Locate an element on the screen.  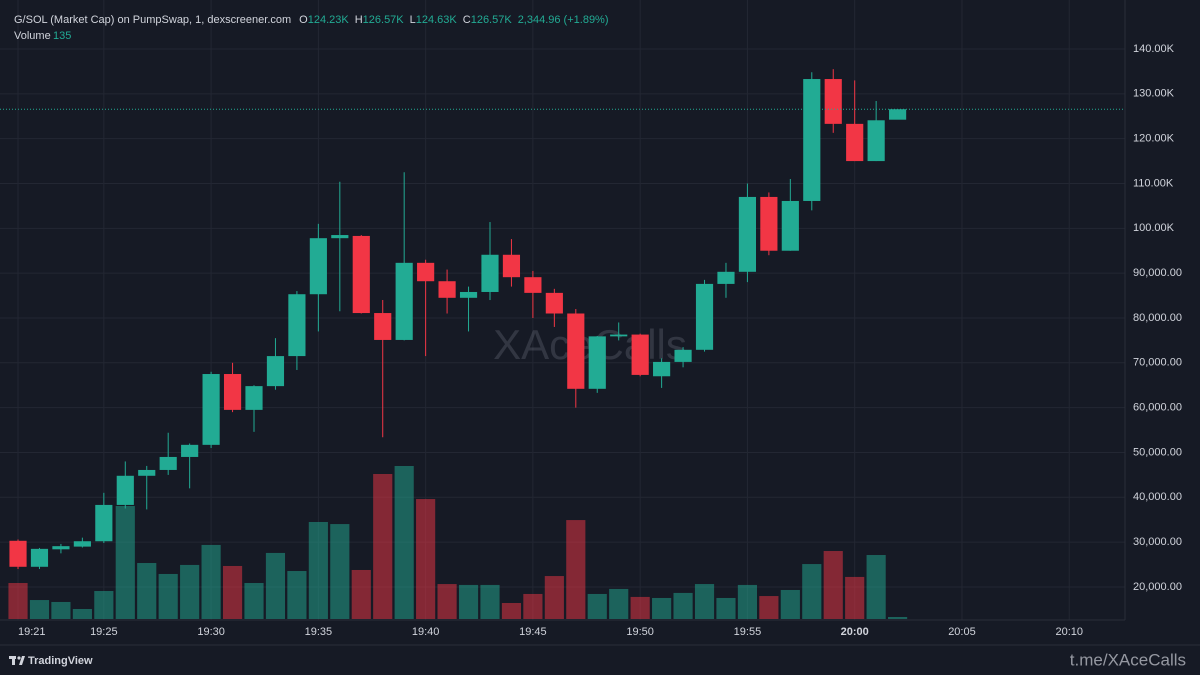
x-tick-label: 19:35 is located at coordinates (319, 632).